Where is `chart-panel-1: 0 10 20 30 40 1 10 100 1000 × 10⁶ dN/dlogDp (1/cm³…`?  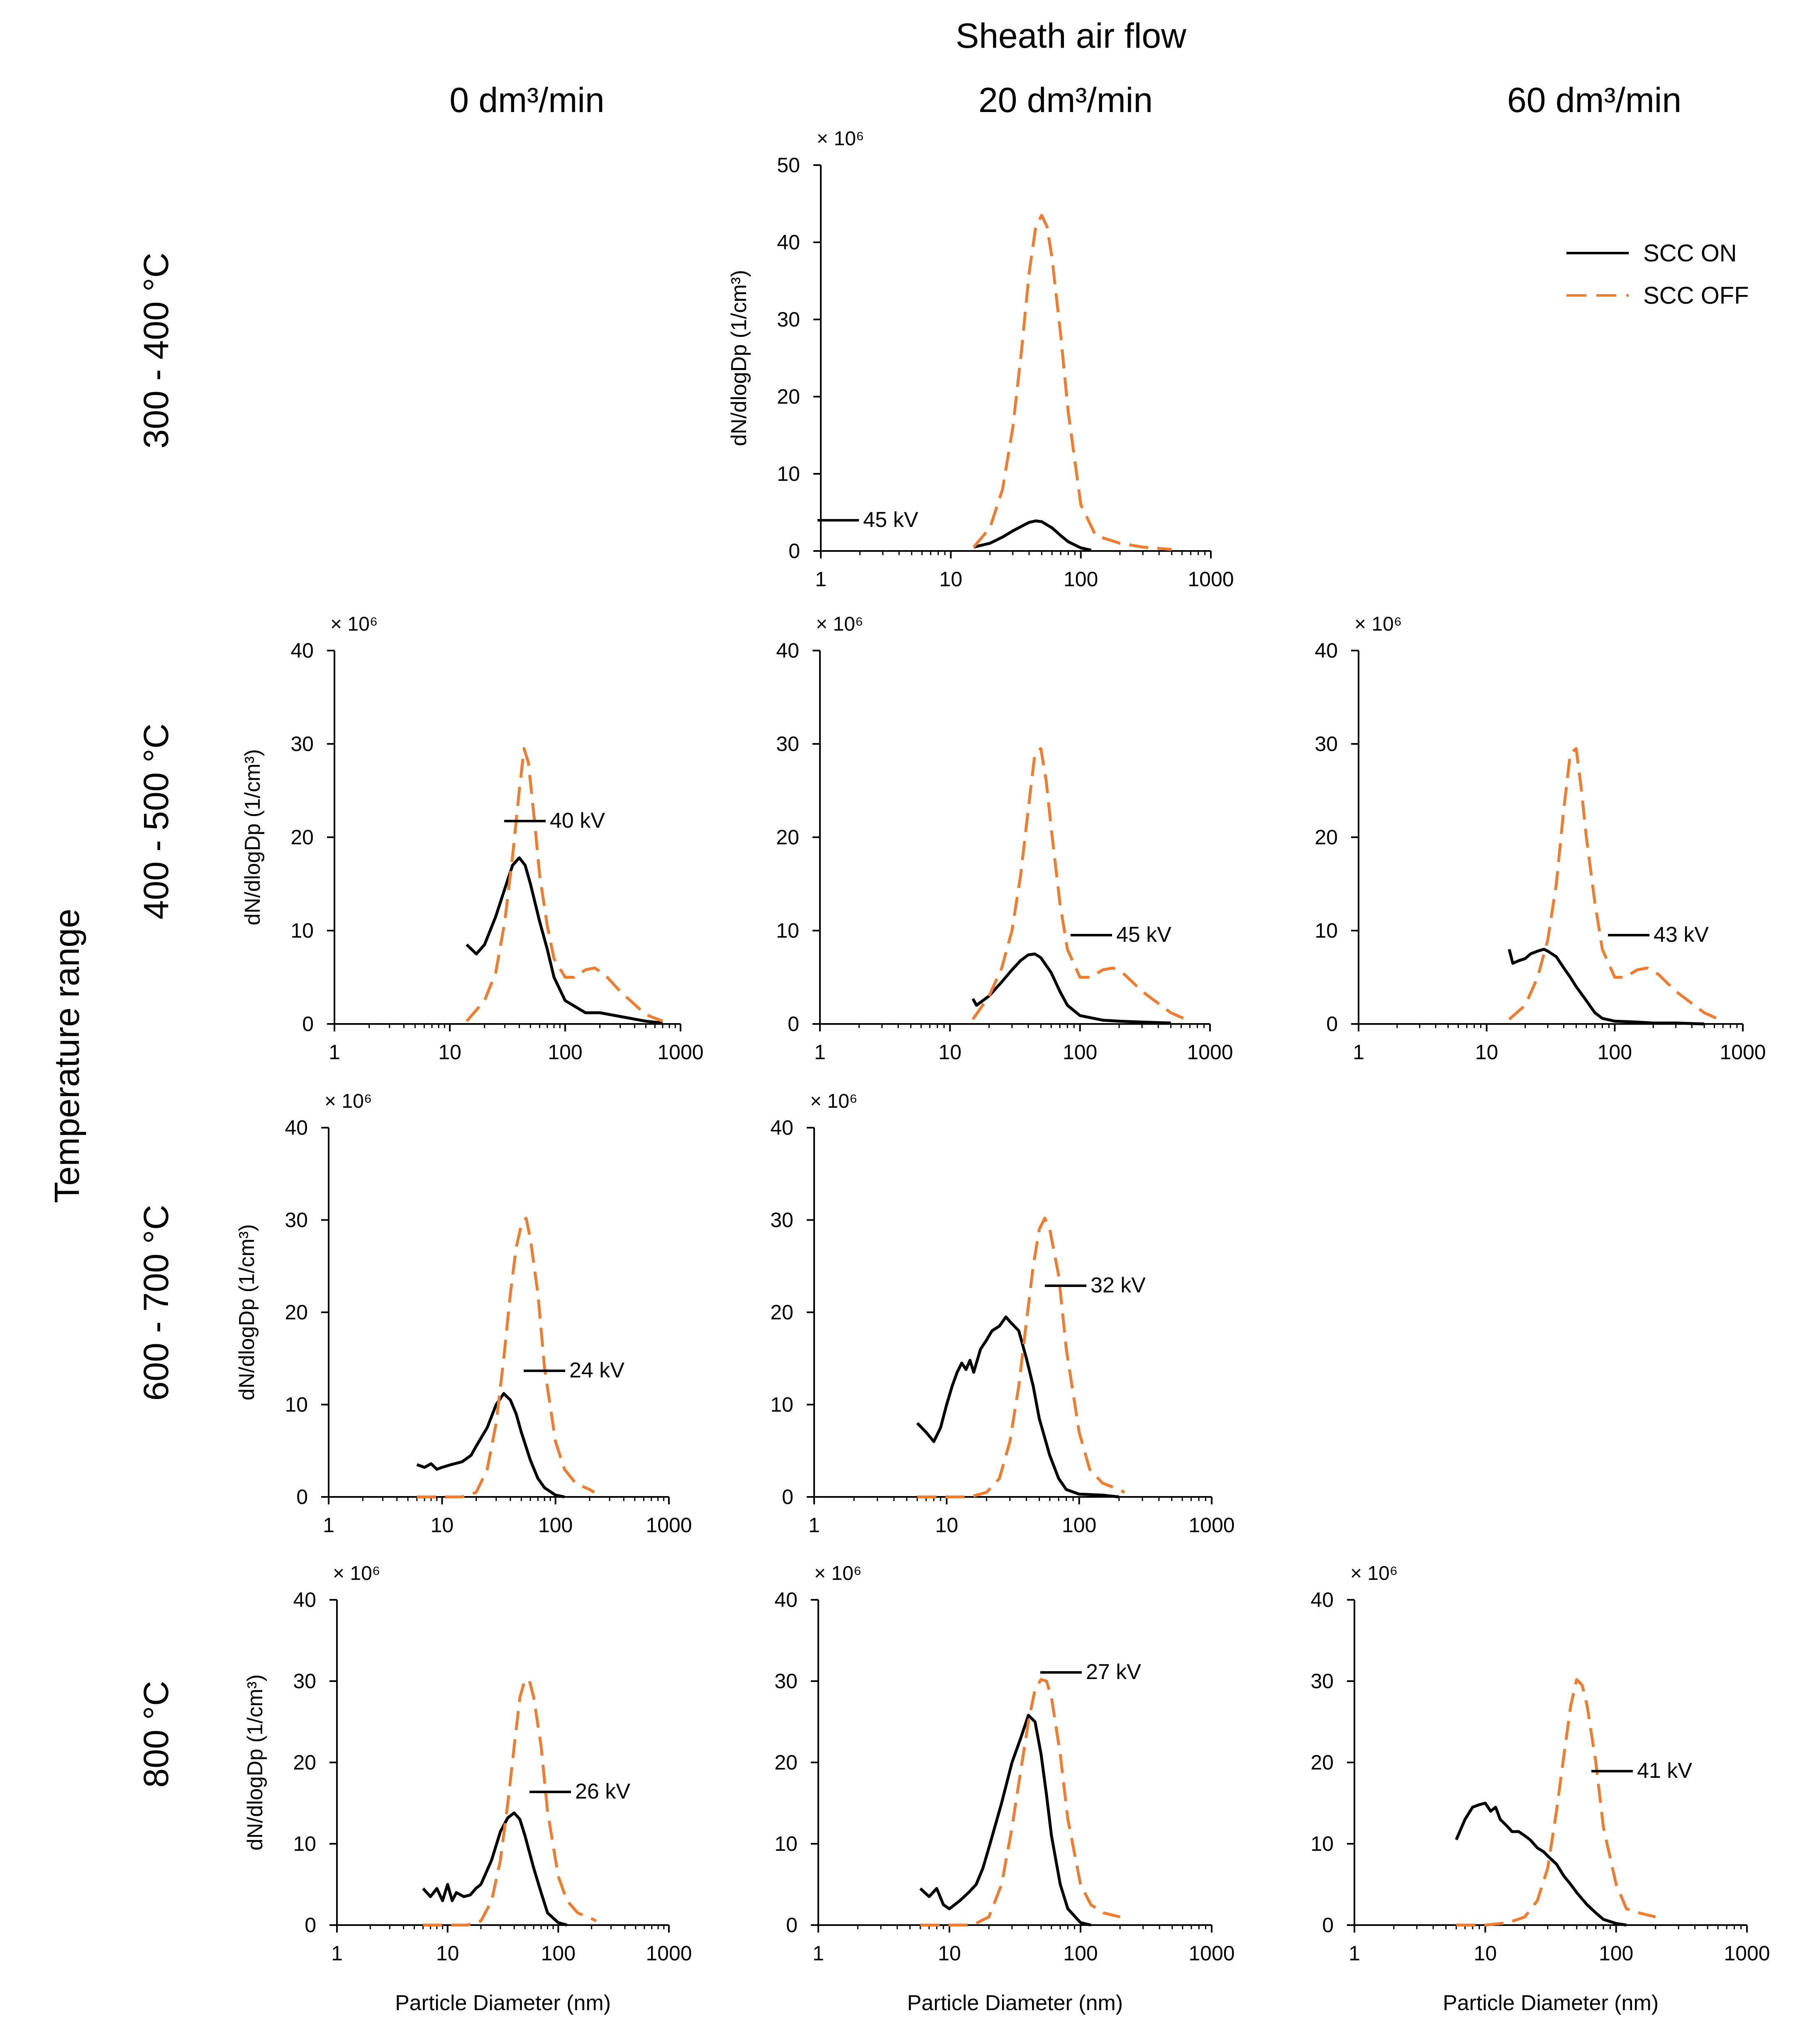 chart-panel-1: 0 10 20 30 40 1 10 100 1000 × 10⁶ dN/dlogDp (1/cm³… is located at coordinates (472, 839).